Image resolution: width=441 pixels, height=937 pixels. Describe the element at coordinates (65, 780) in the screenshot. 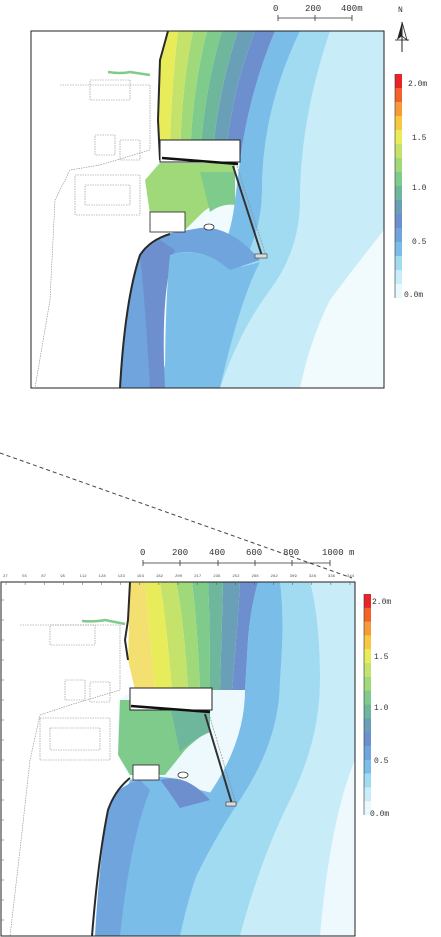

I see `bottom-land-features` at that location.